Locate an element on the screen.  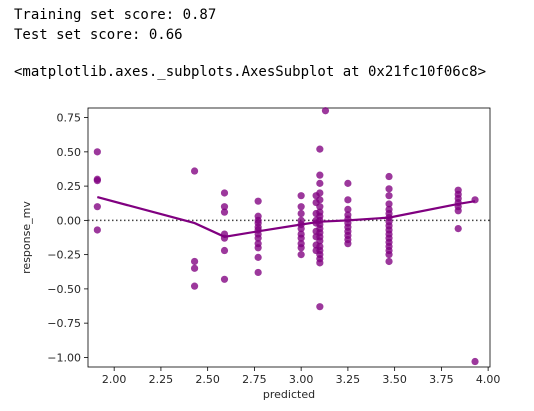
x-tick-label: 3.50 is located at coordinates (394, 379).